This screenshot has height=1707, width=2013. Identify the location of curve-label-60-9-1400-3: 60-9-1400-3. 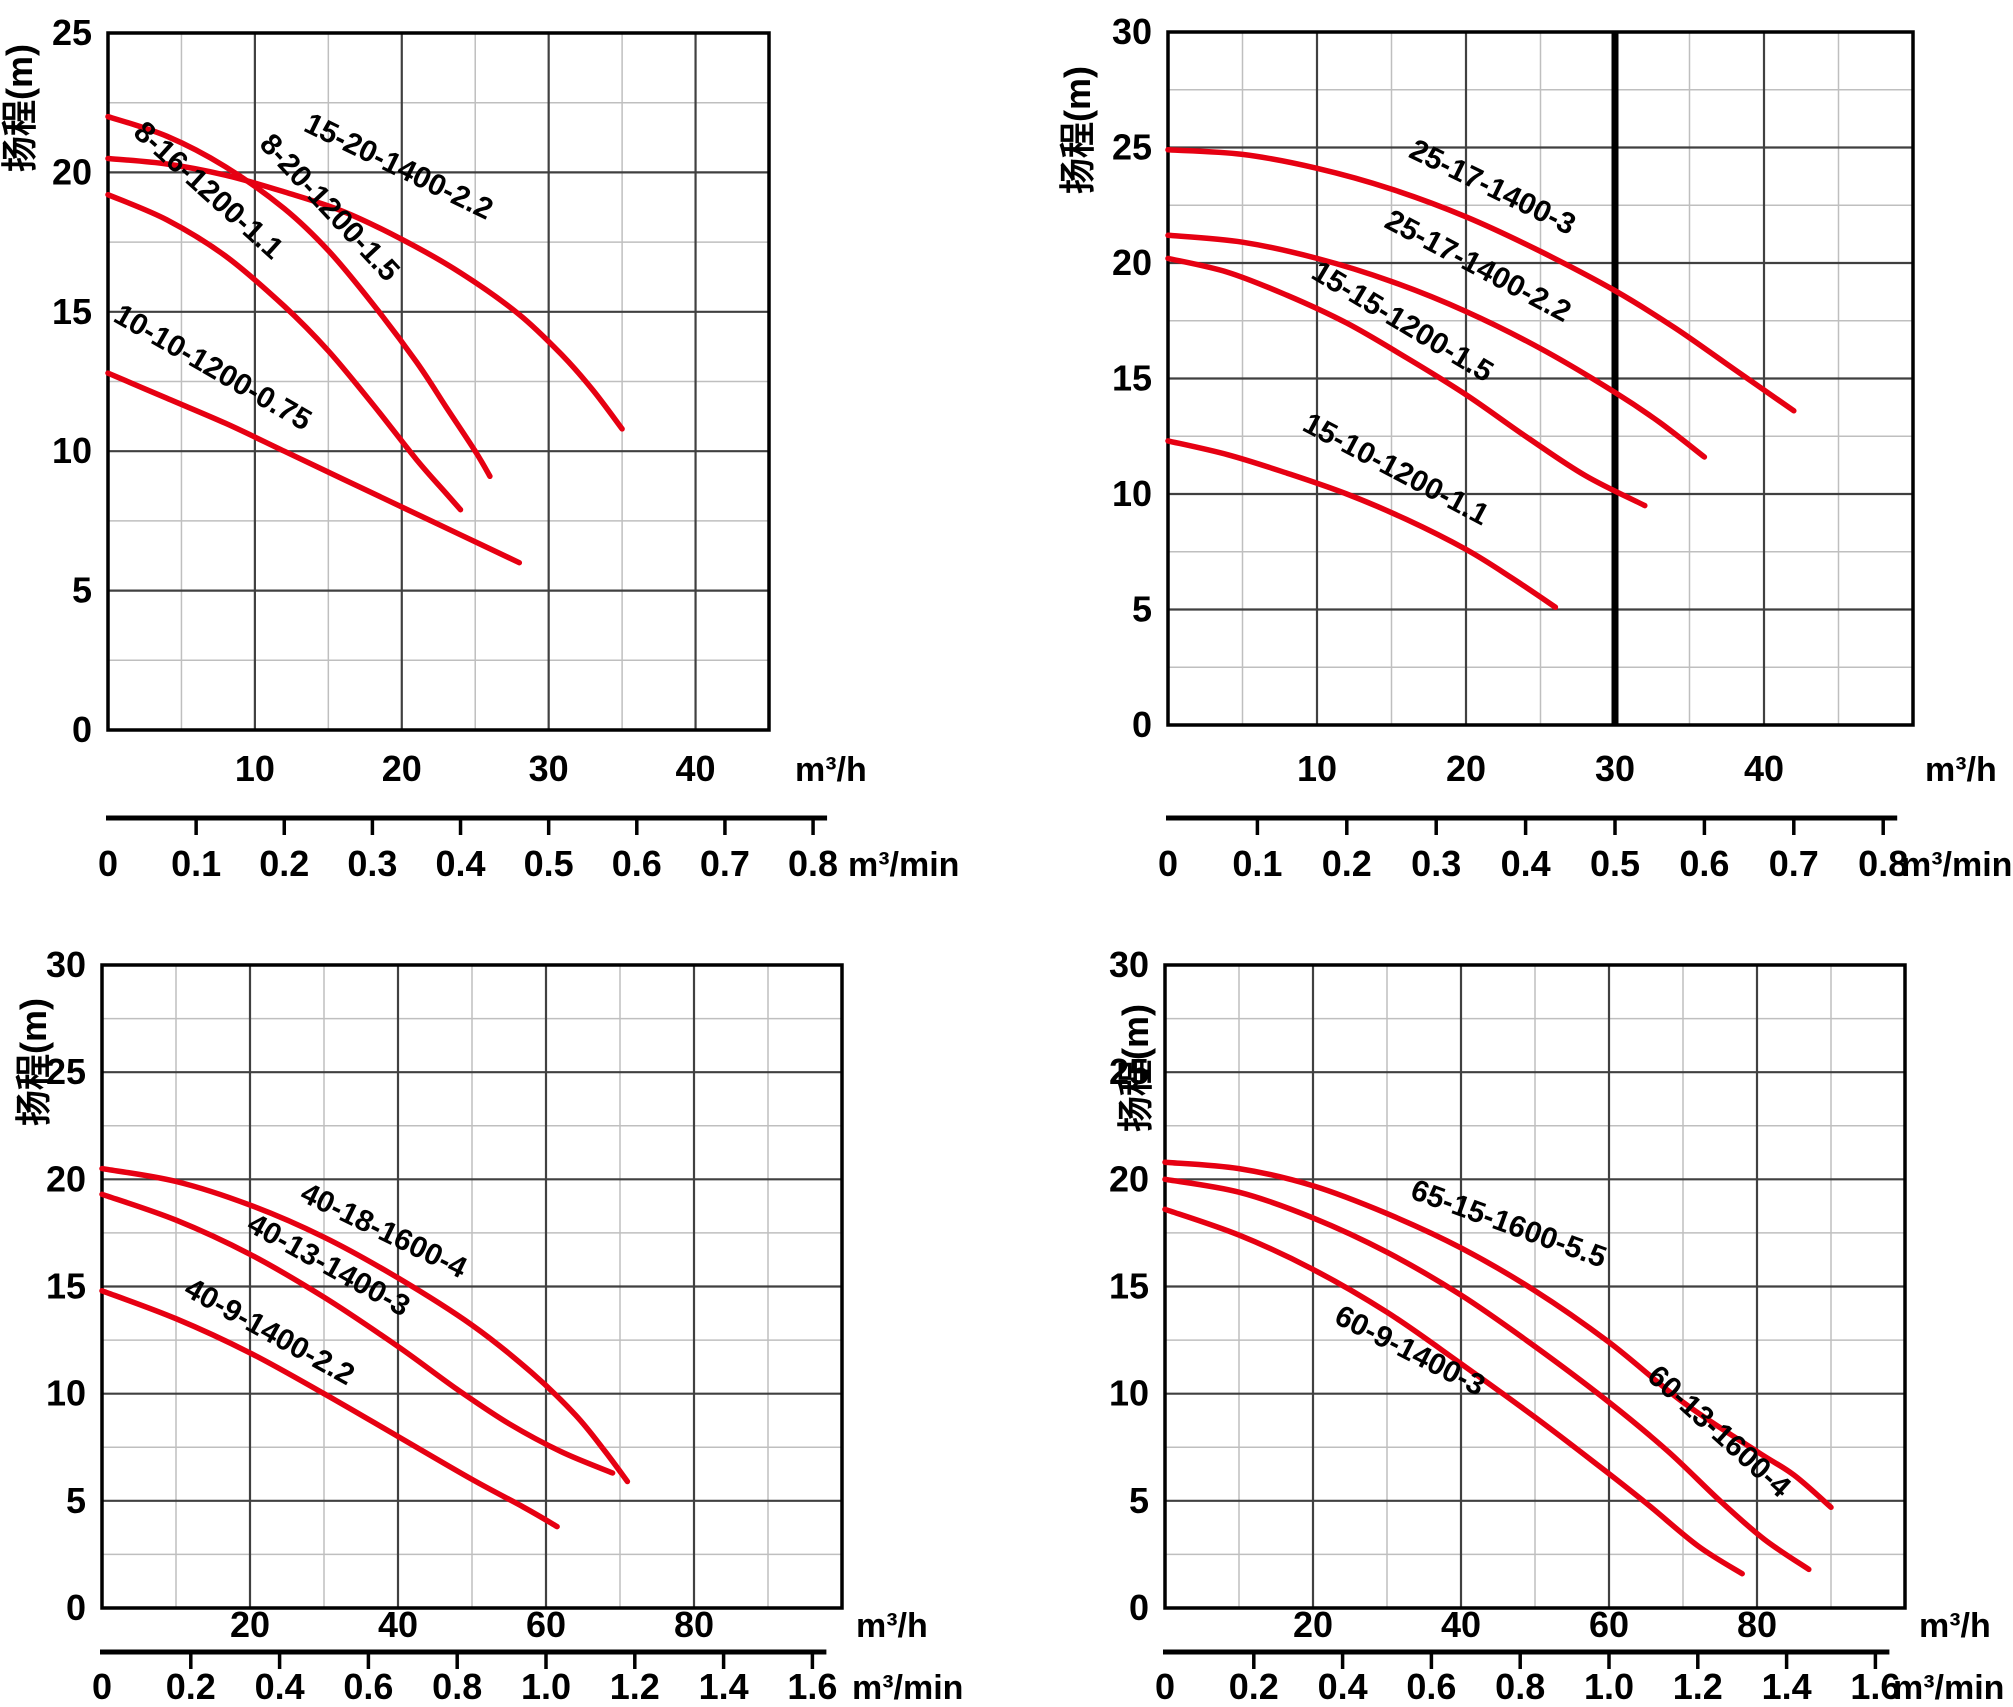
(1410, 1351).